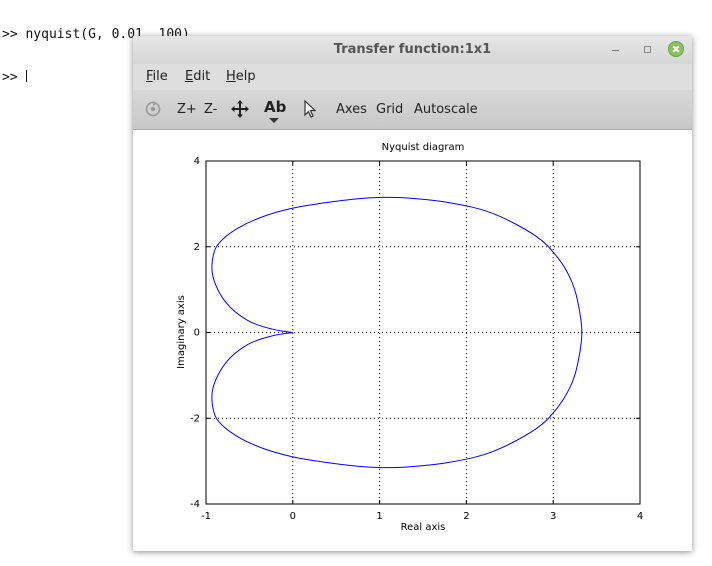  What do you see at coordinates (181, 332) in the screenshot?
I see `y-axis-label: Imaginary axis` at bounding box center [181, 332].